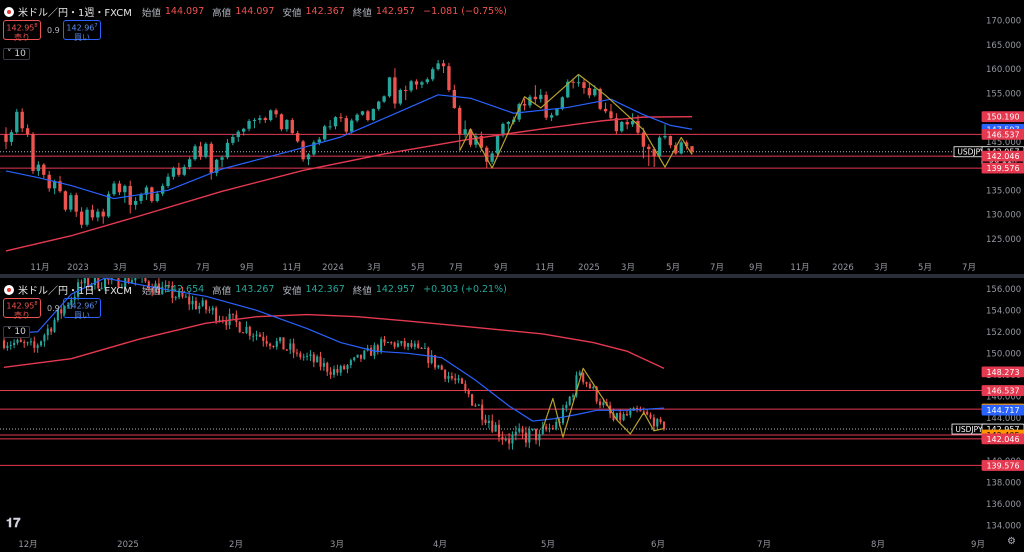  Describe the element at coordinates (20, 332) in the screenshot. I see `daily-indicator-count: 10` at that location.